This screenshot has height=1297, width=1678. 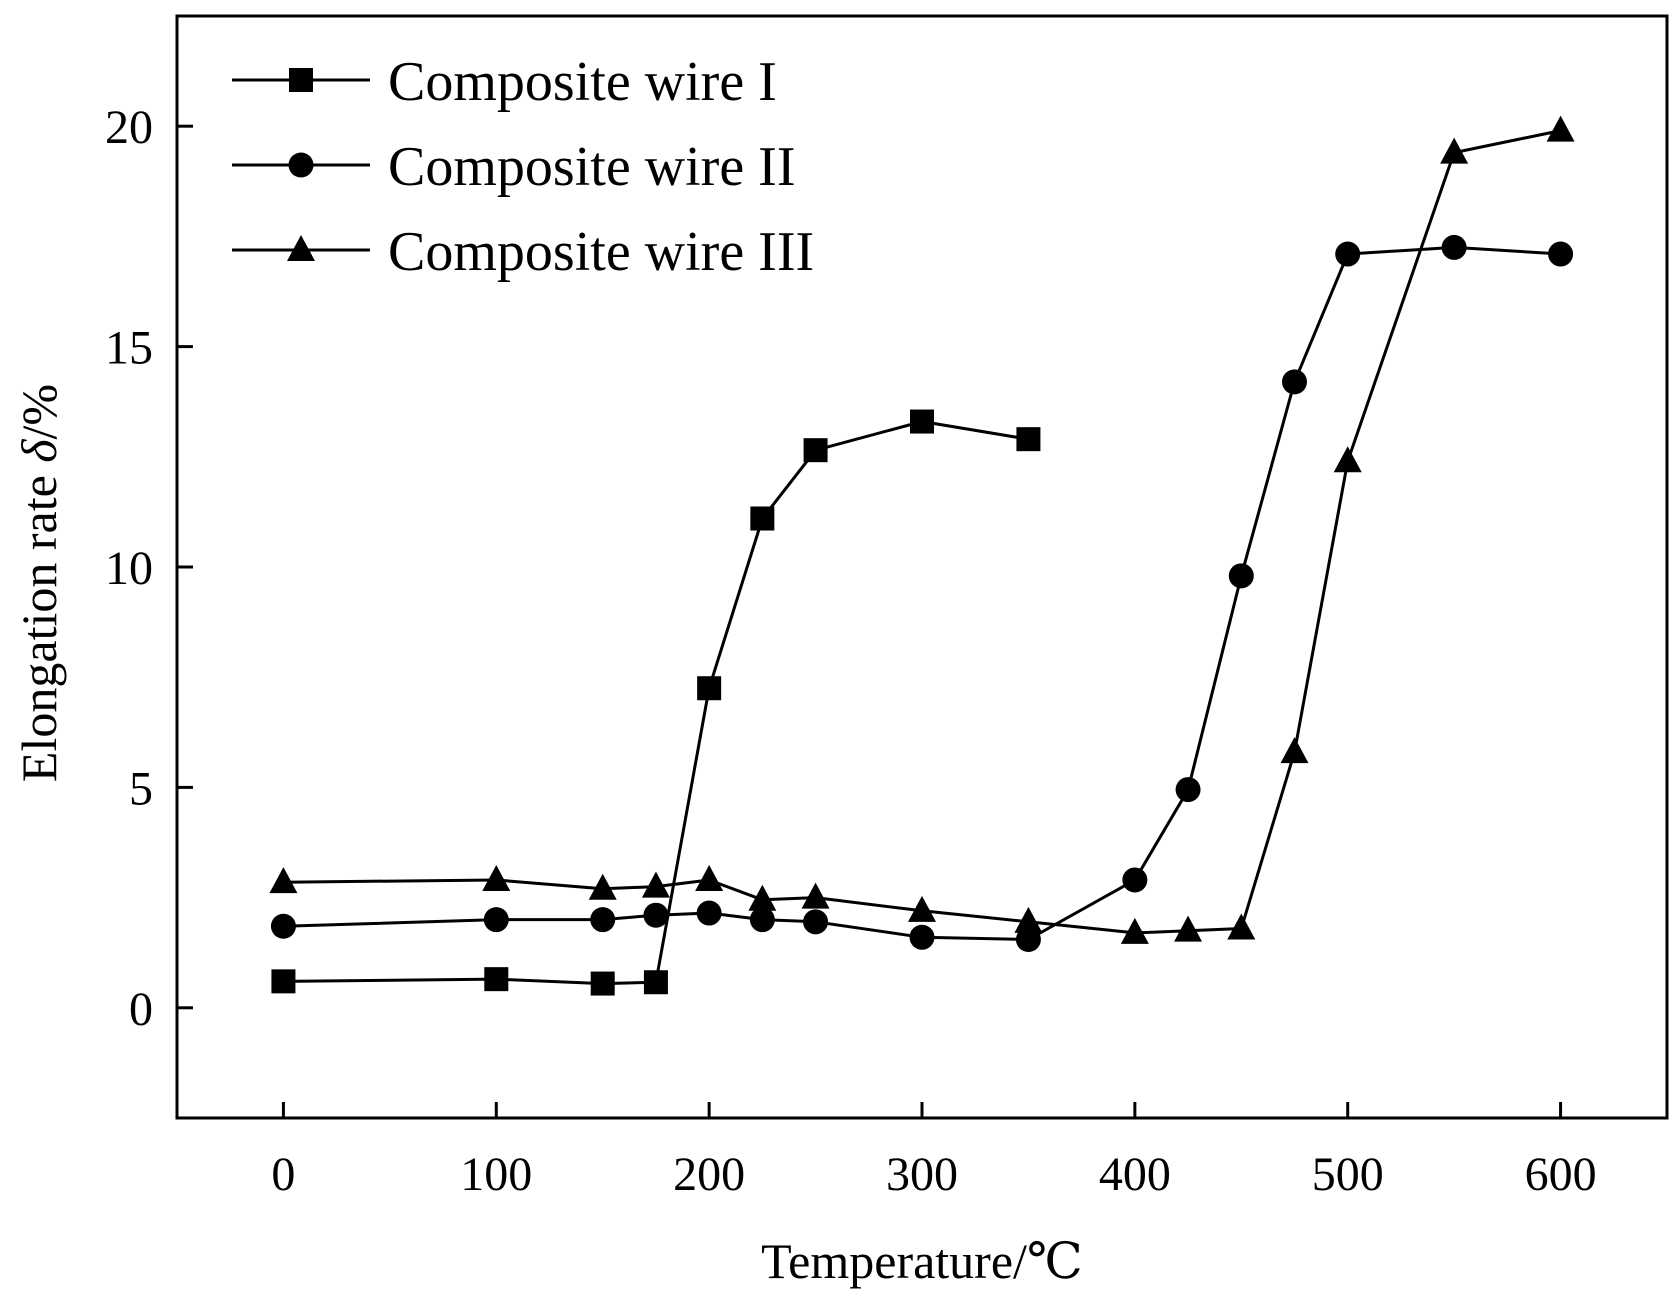 I want to click on x-tick-label: 500, so click(x=1348, y=1174).